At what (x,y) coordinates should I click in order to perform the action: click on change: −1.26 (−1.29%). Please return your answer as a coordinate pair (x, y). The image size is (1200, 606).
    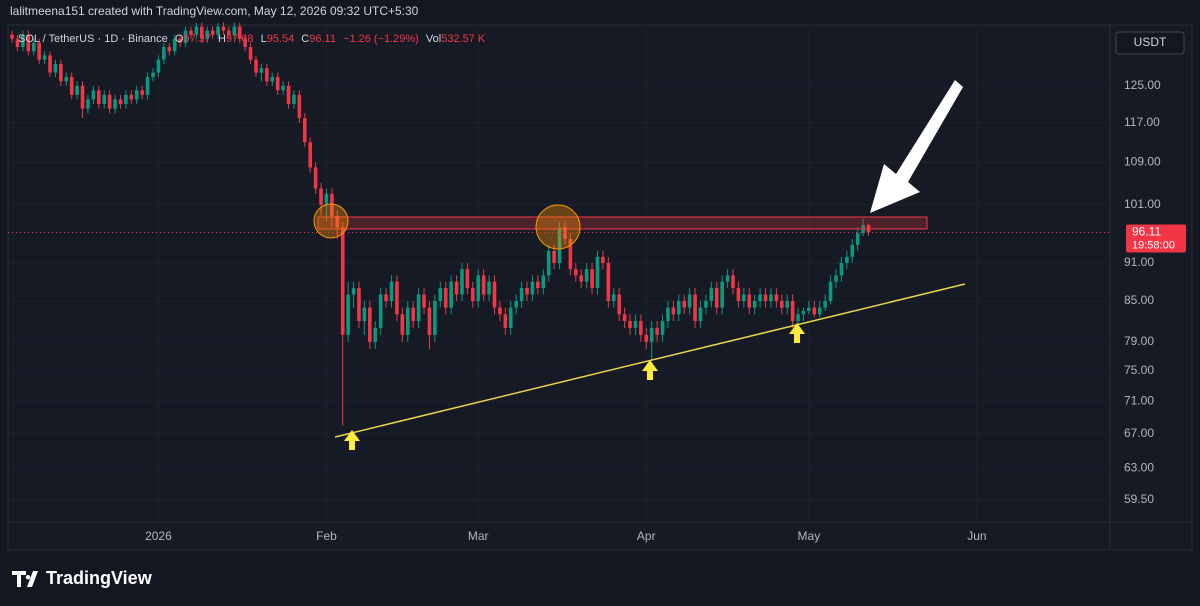
    Looking at the image, I should click on (381, 39).